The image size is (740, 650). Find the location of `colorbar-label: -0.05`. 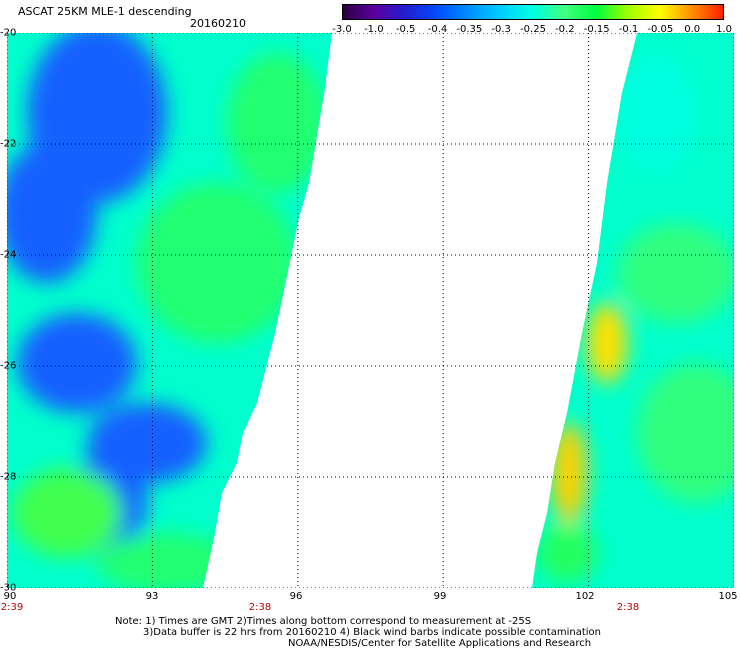

colorbar-label: -0.05 is located at coordinates (660, 29).